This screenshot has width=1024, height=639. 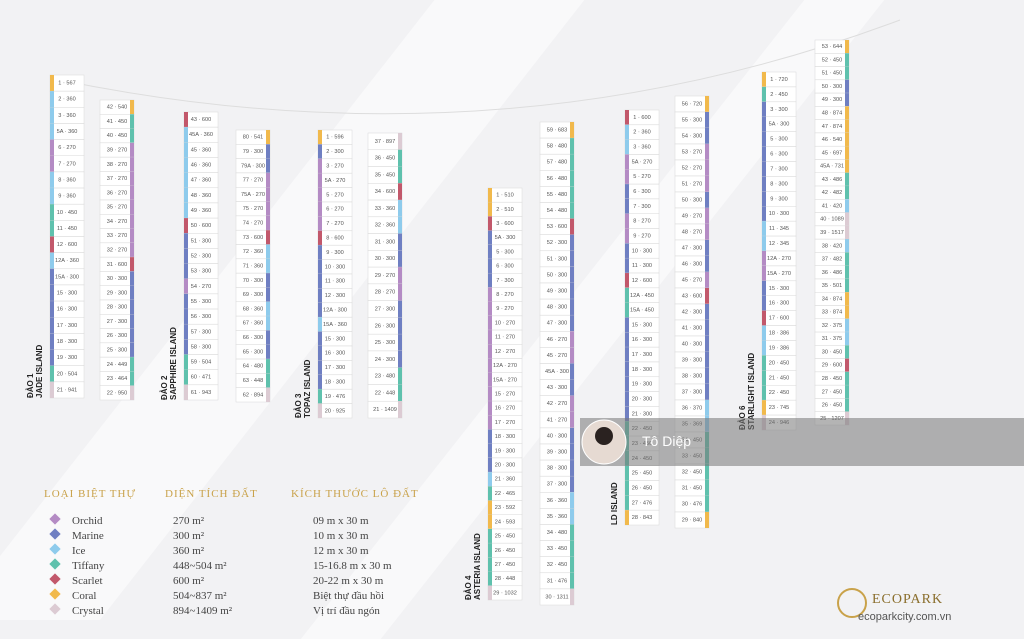 I want to click on lot-label: 21 · 941, so click(x=67, y=390).